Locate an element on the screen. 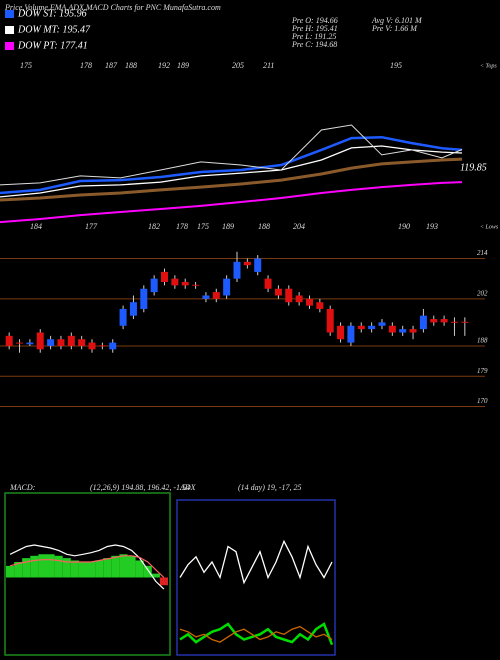 This screenshot has width=500, height=660. legend-label: DOW PT: 177.41 is located at coordinates (52, 45).